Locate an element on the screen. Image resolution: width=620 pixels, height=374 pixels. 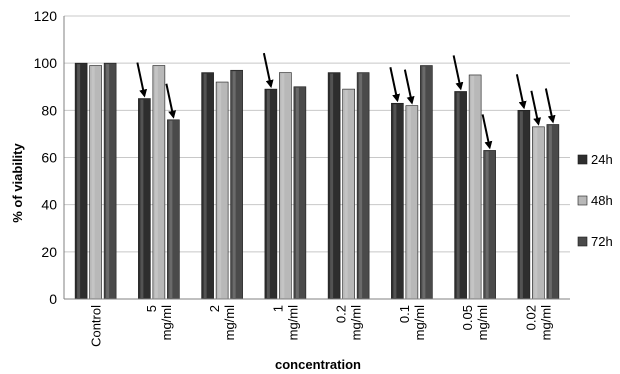
y-tick-label: 20 is located at coordinates (49, 252).